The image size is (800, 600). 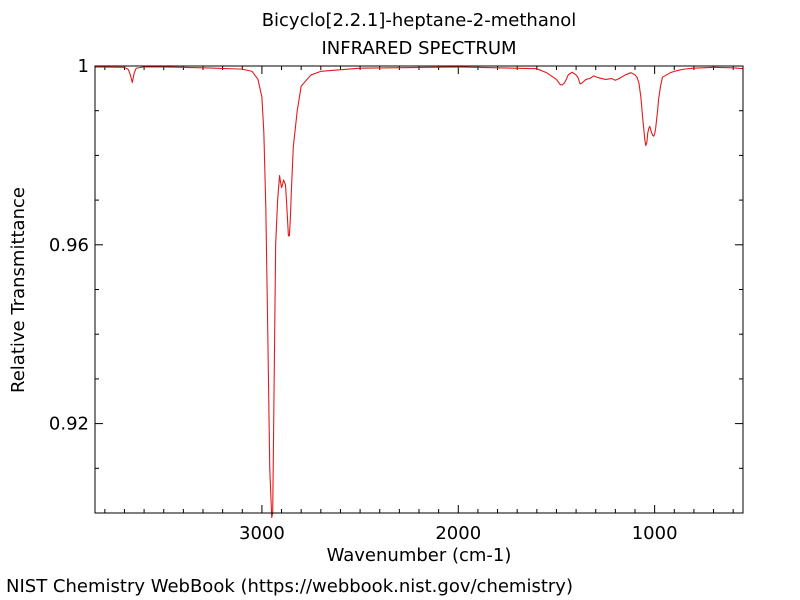 What do you see at coordinates (458, 533) in the screenshot?
I see `x-tick-label: 2000` at bounding box center [458, 533].